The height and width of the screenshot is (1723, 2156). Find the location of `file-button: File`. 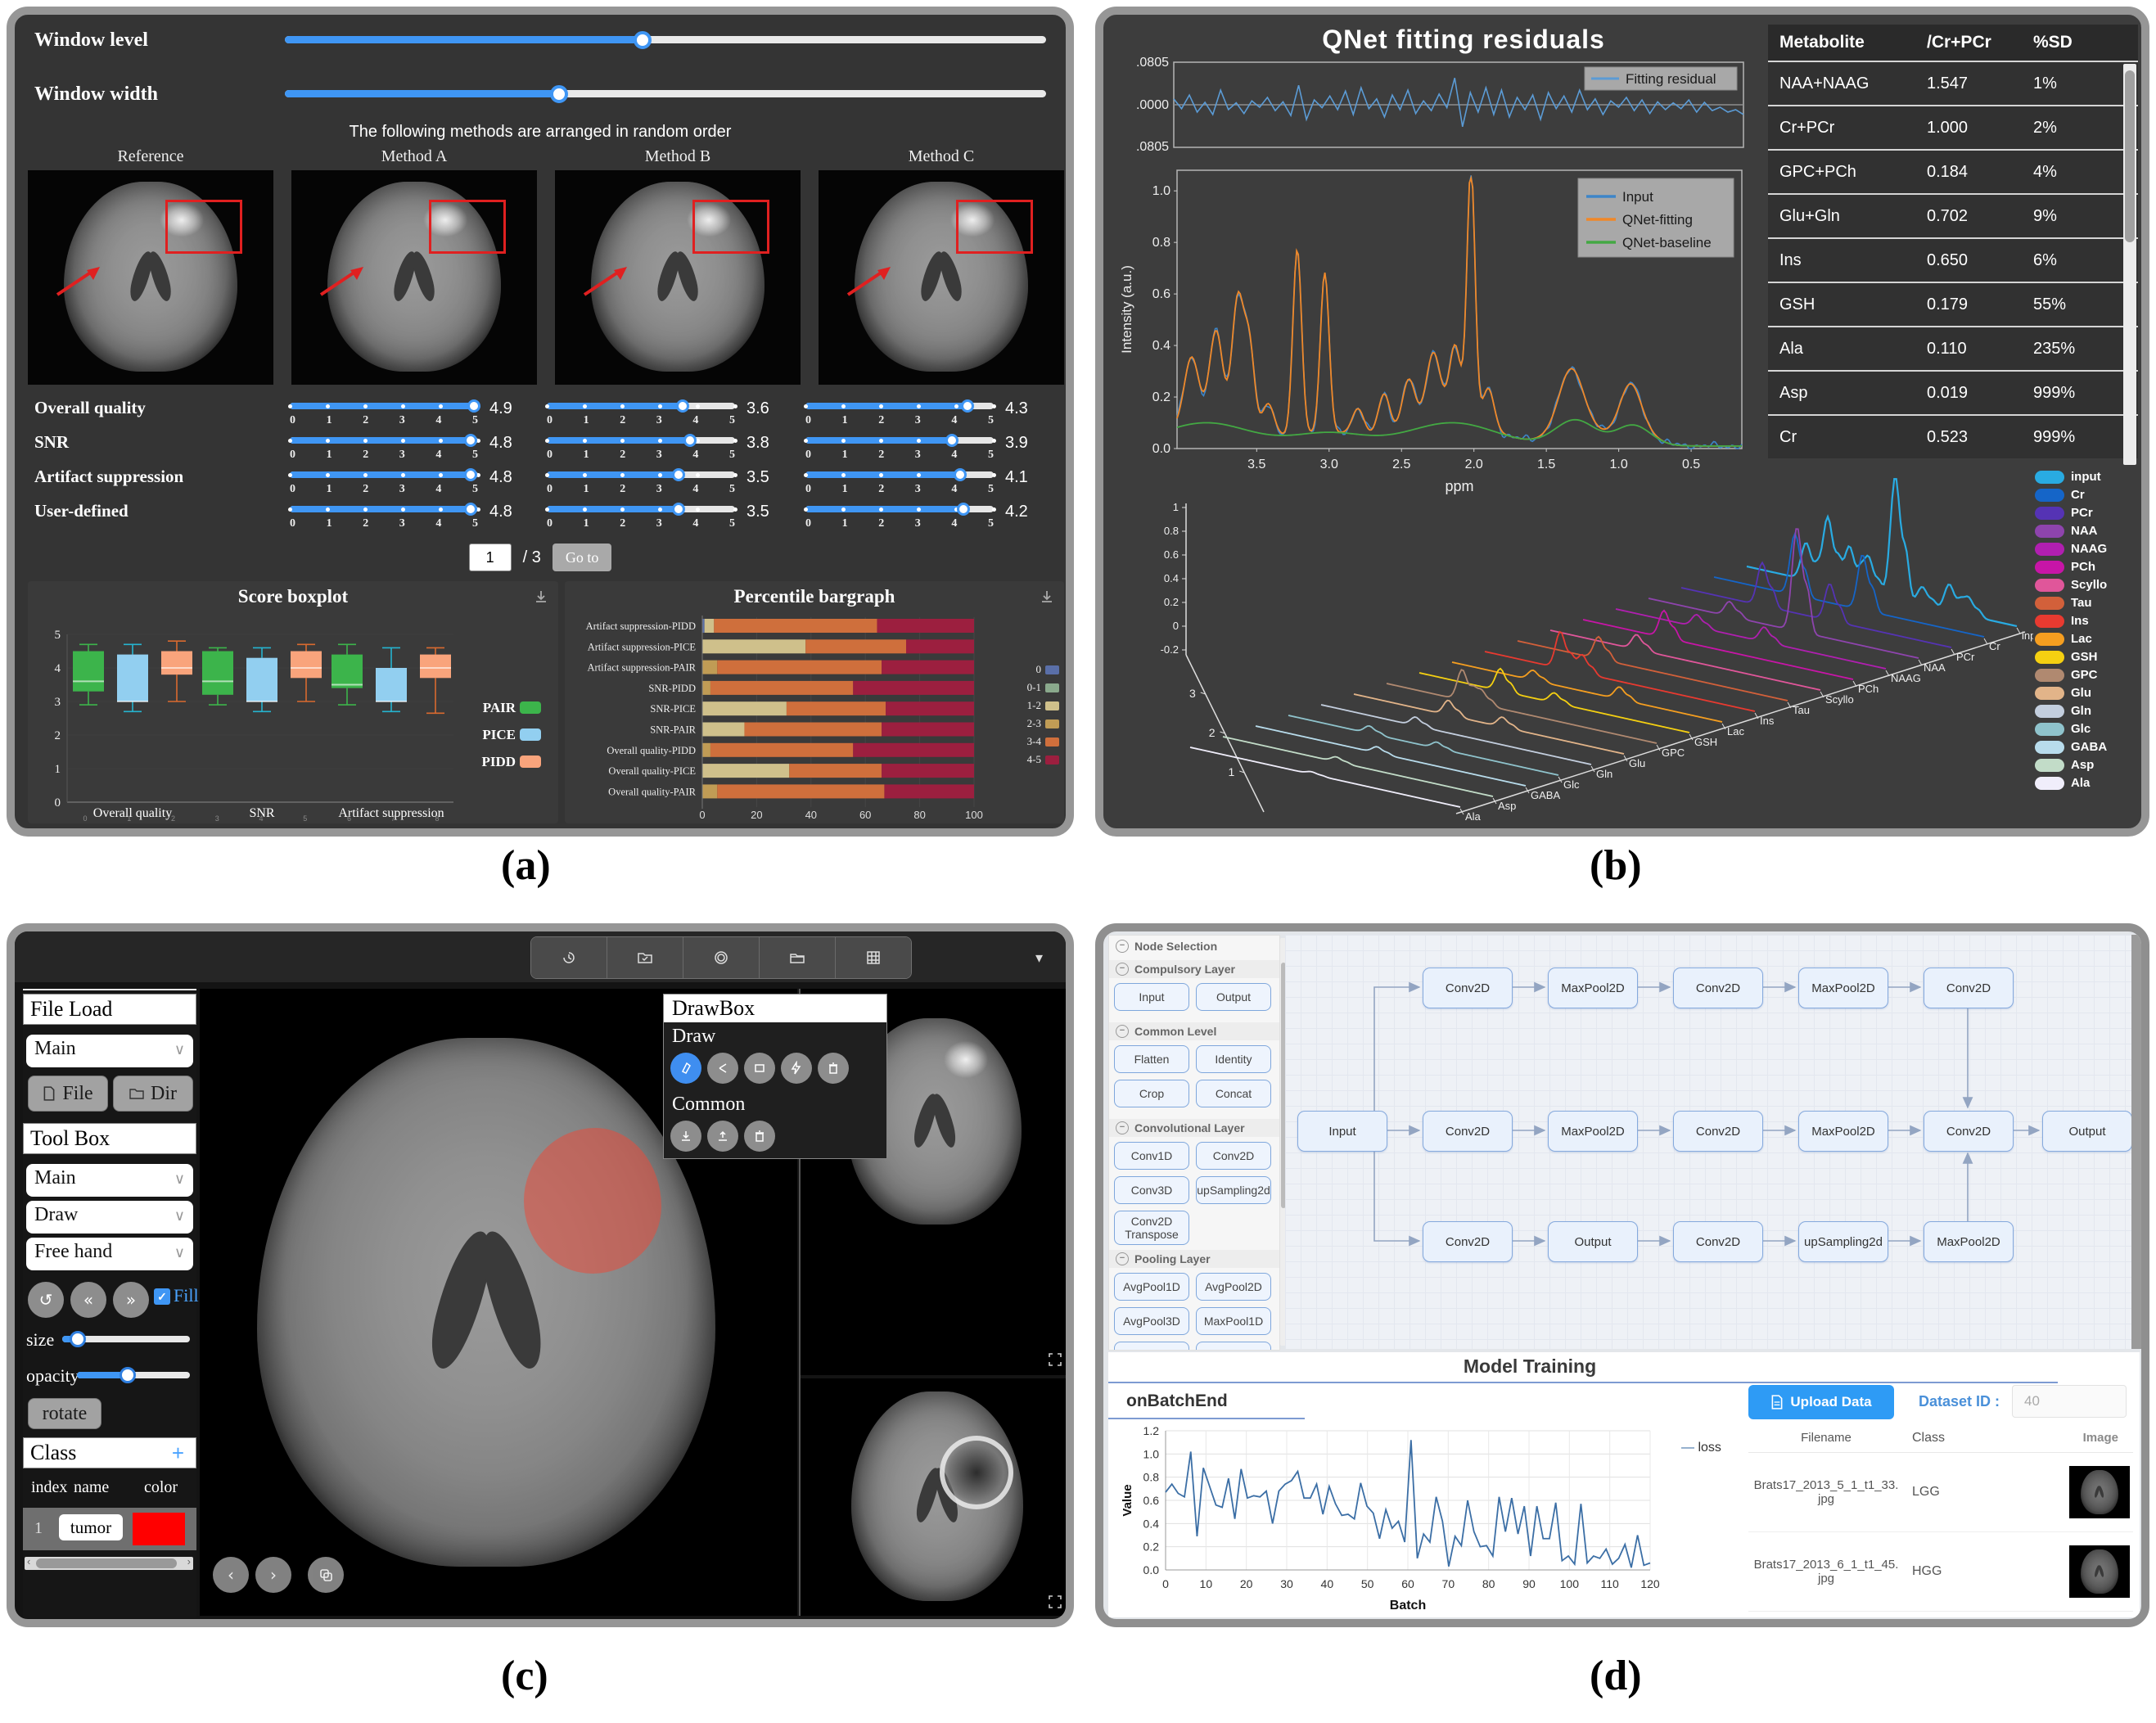

file-button: File is located at coordinates (68, 1094).